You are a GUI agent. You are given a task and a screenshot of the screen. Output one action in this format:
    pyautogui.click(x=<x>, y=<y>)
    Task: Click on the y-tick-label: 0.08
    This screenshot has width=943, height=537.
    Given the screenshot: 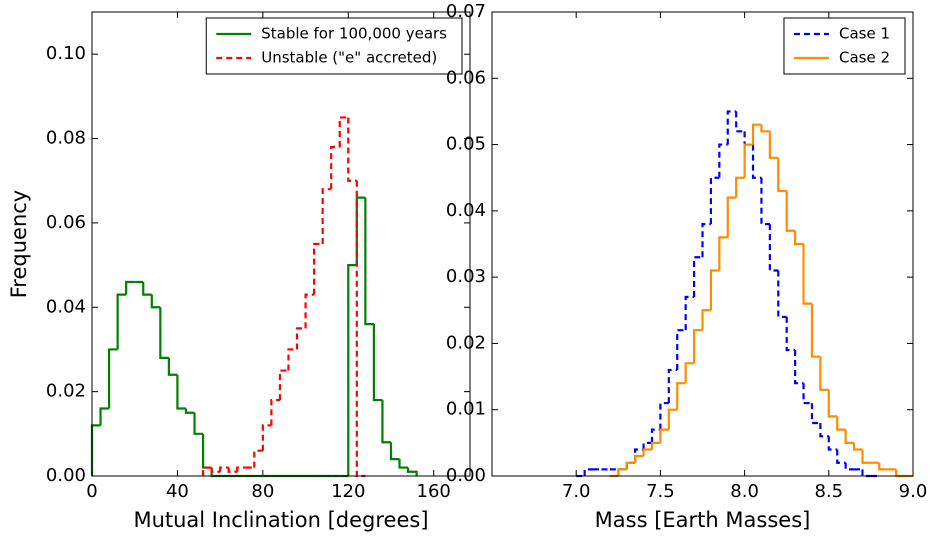 What is the action you would take?
    pyautogui.click(x=66, y=138)
    